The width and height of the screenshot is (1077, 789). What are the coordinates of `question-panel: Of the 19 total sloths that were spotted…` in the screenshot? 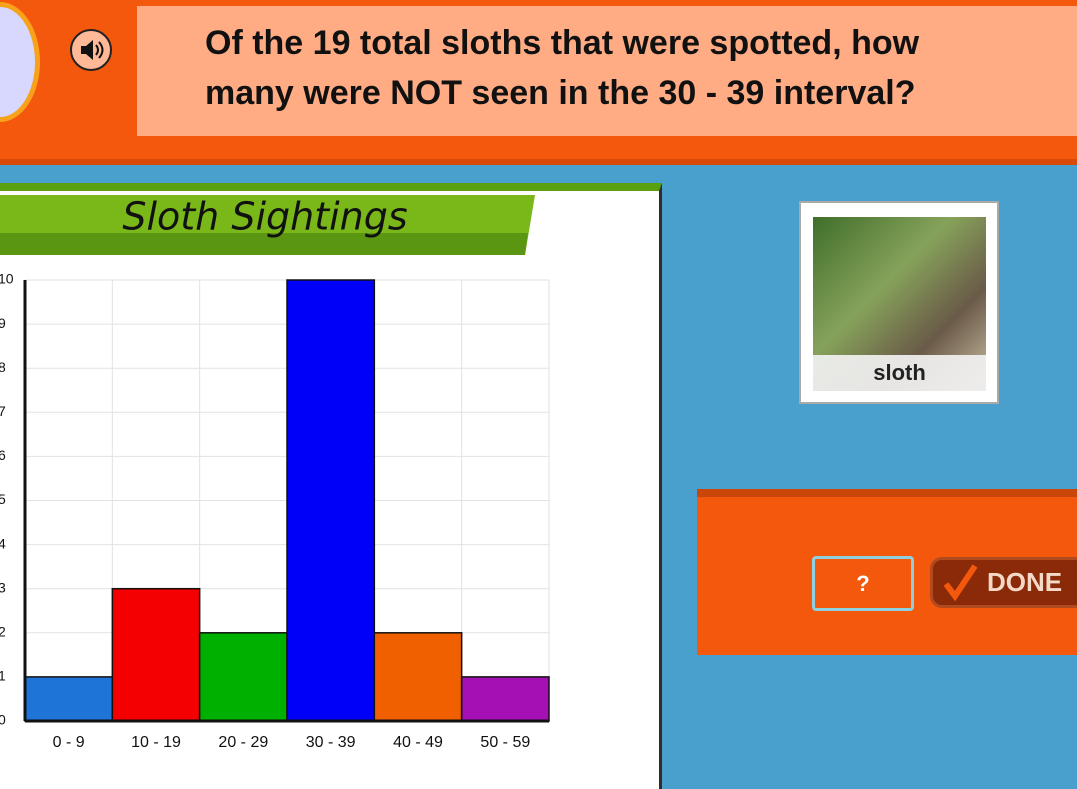 It's located at (607, 71).